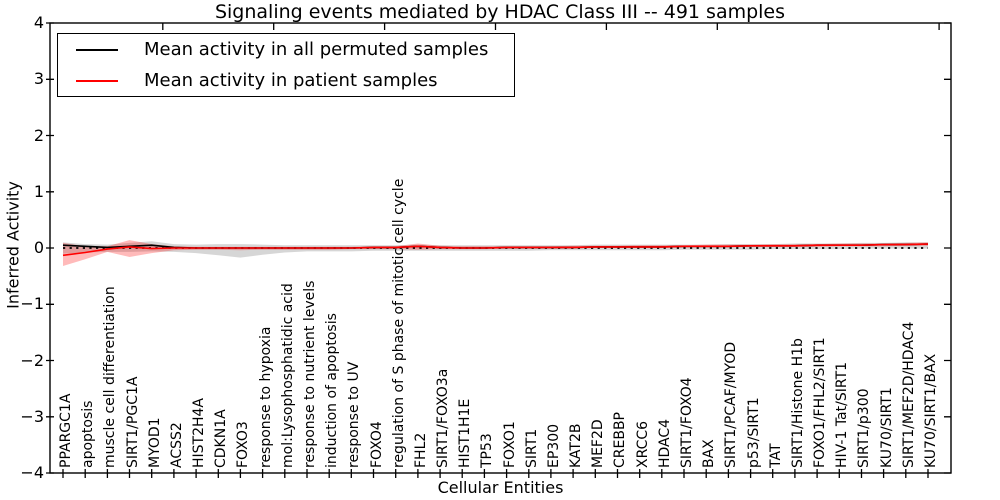 The height and width of the screenshot is (500, 1000). Describe the element at coordinates (110, 377) in the screenshot. I see `x-tick-label: muscle cell differentiation` at that location.